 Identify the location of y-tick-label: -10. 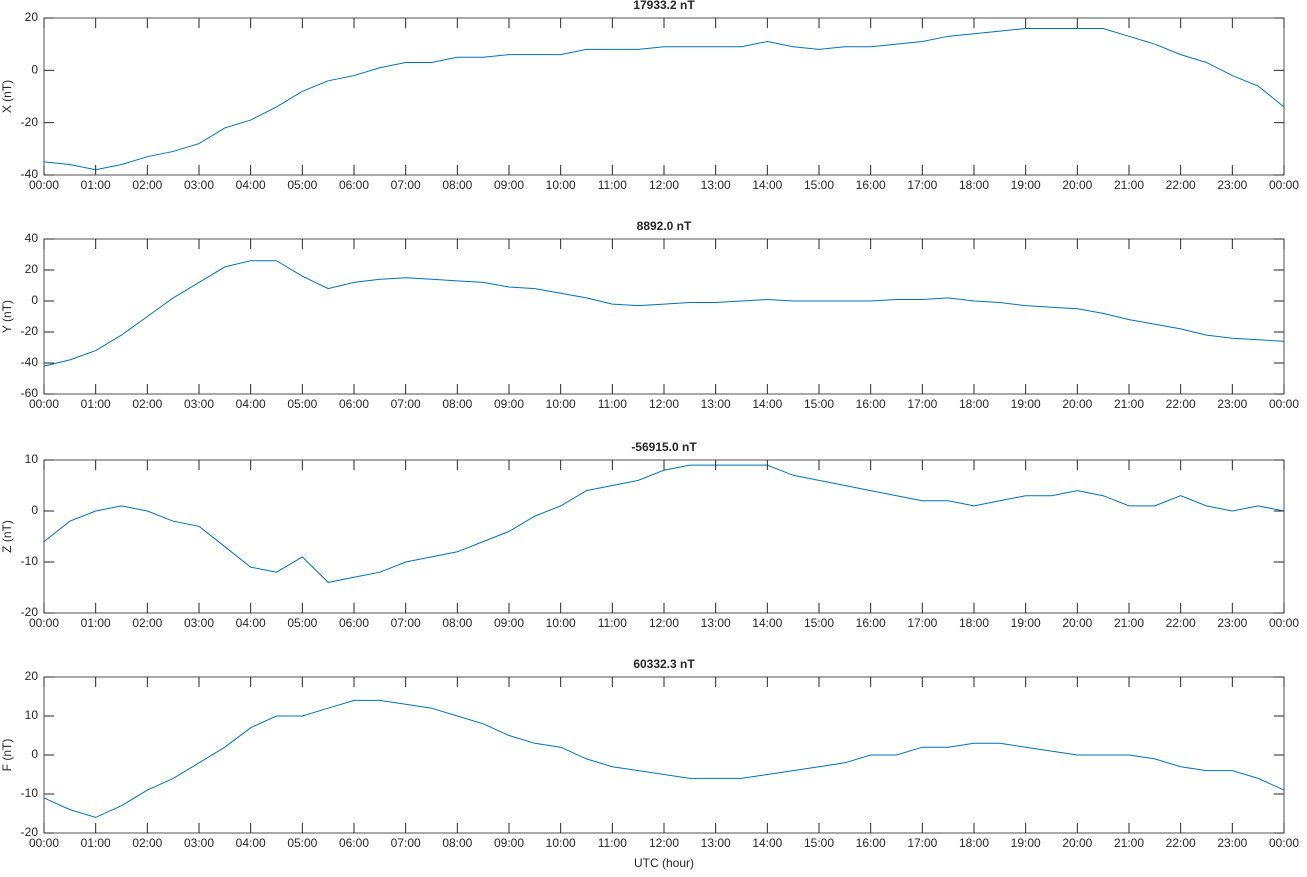
(30, 793).